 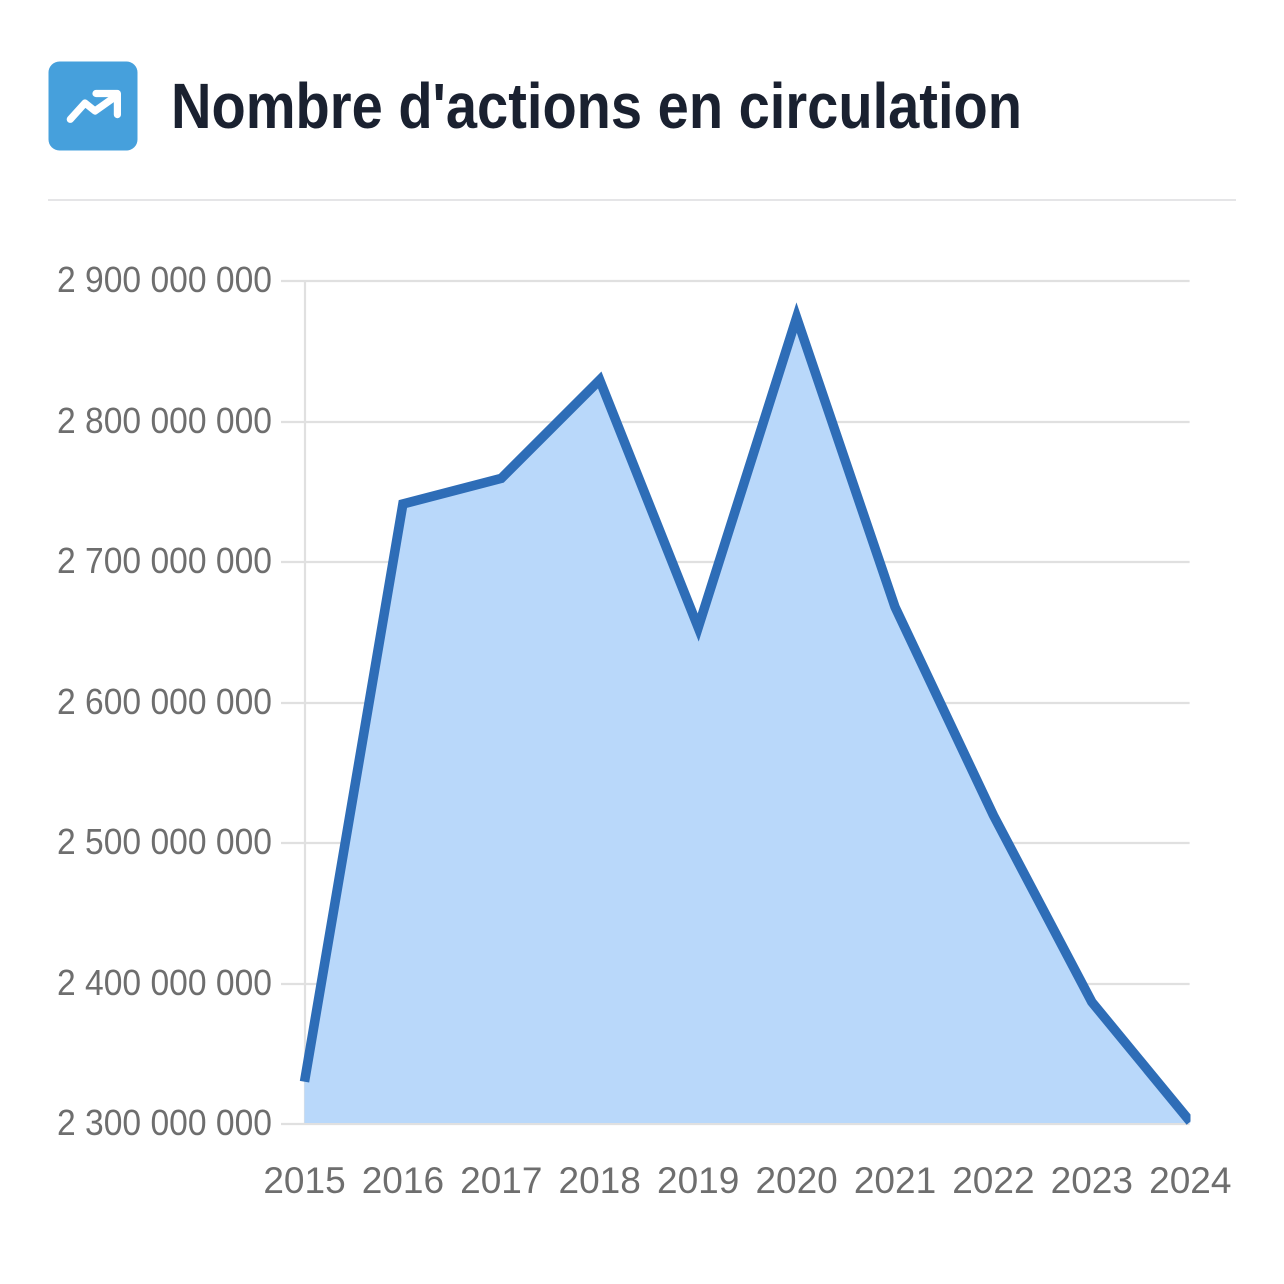 What do you see at coordinates (403, 1180) in the screenshot?
I see `svg-text: 2016` at bounding box center [403, 1180].